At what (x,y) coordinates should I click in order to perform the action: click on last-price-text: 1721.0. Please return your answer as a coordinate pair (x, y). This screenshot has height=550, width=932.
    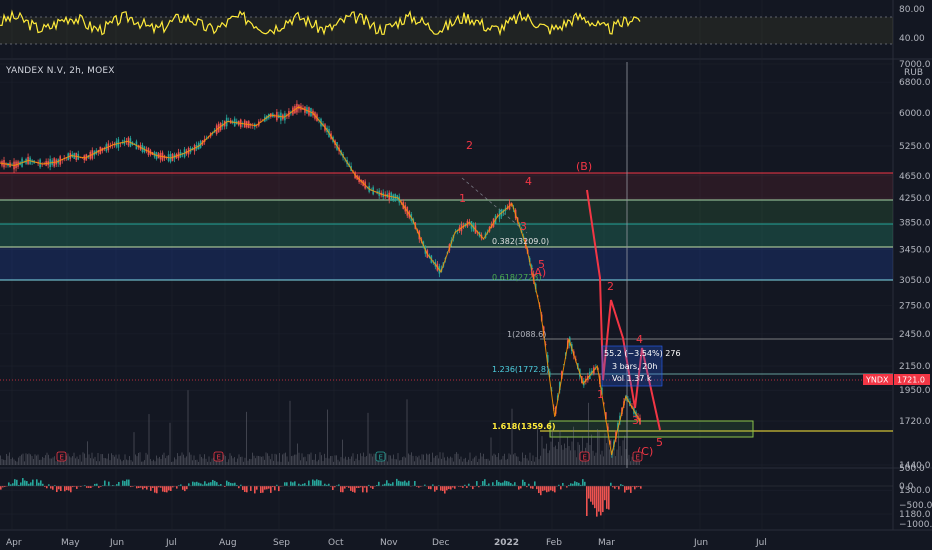
    Looking at the image, I should click on (911, 380).